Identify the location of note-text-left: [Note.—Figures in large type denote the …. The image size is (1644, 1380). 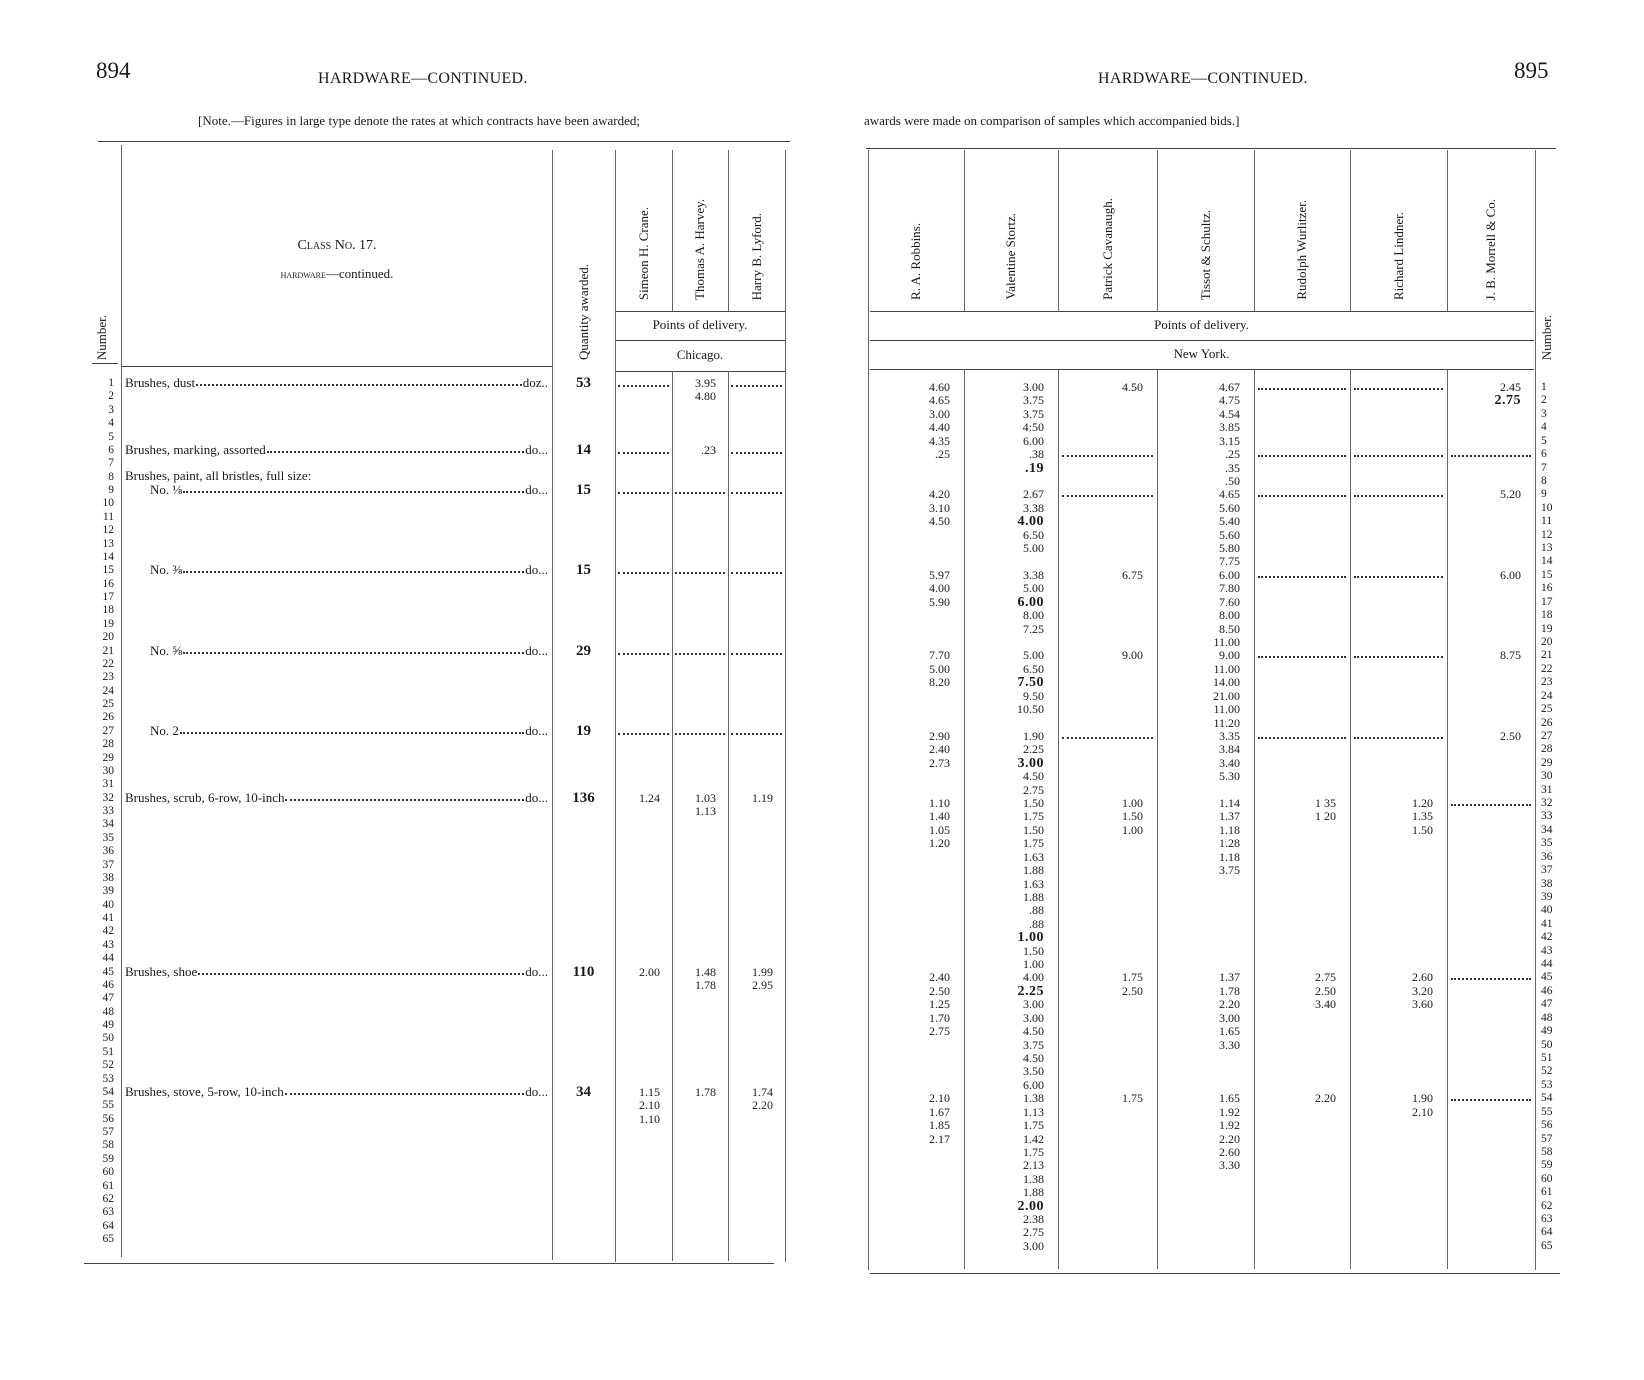
(419, 120).